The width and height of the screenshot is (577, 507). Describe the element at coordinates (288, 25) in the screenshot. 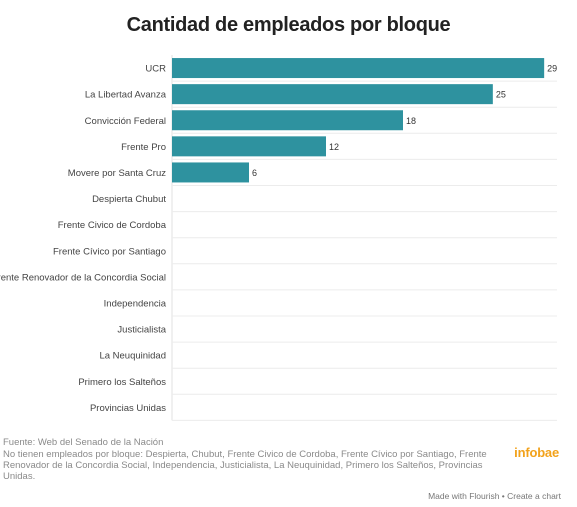

I see `chart-title: Cantidad de empleados por bloque` at that location.